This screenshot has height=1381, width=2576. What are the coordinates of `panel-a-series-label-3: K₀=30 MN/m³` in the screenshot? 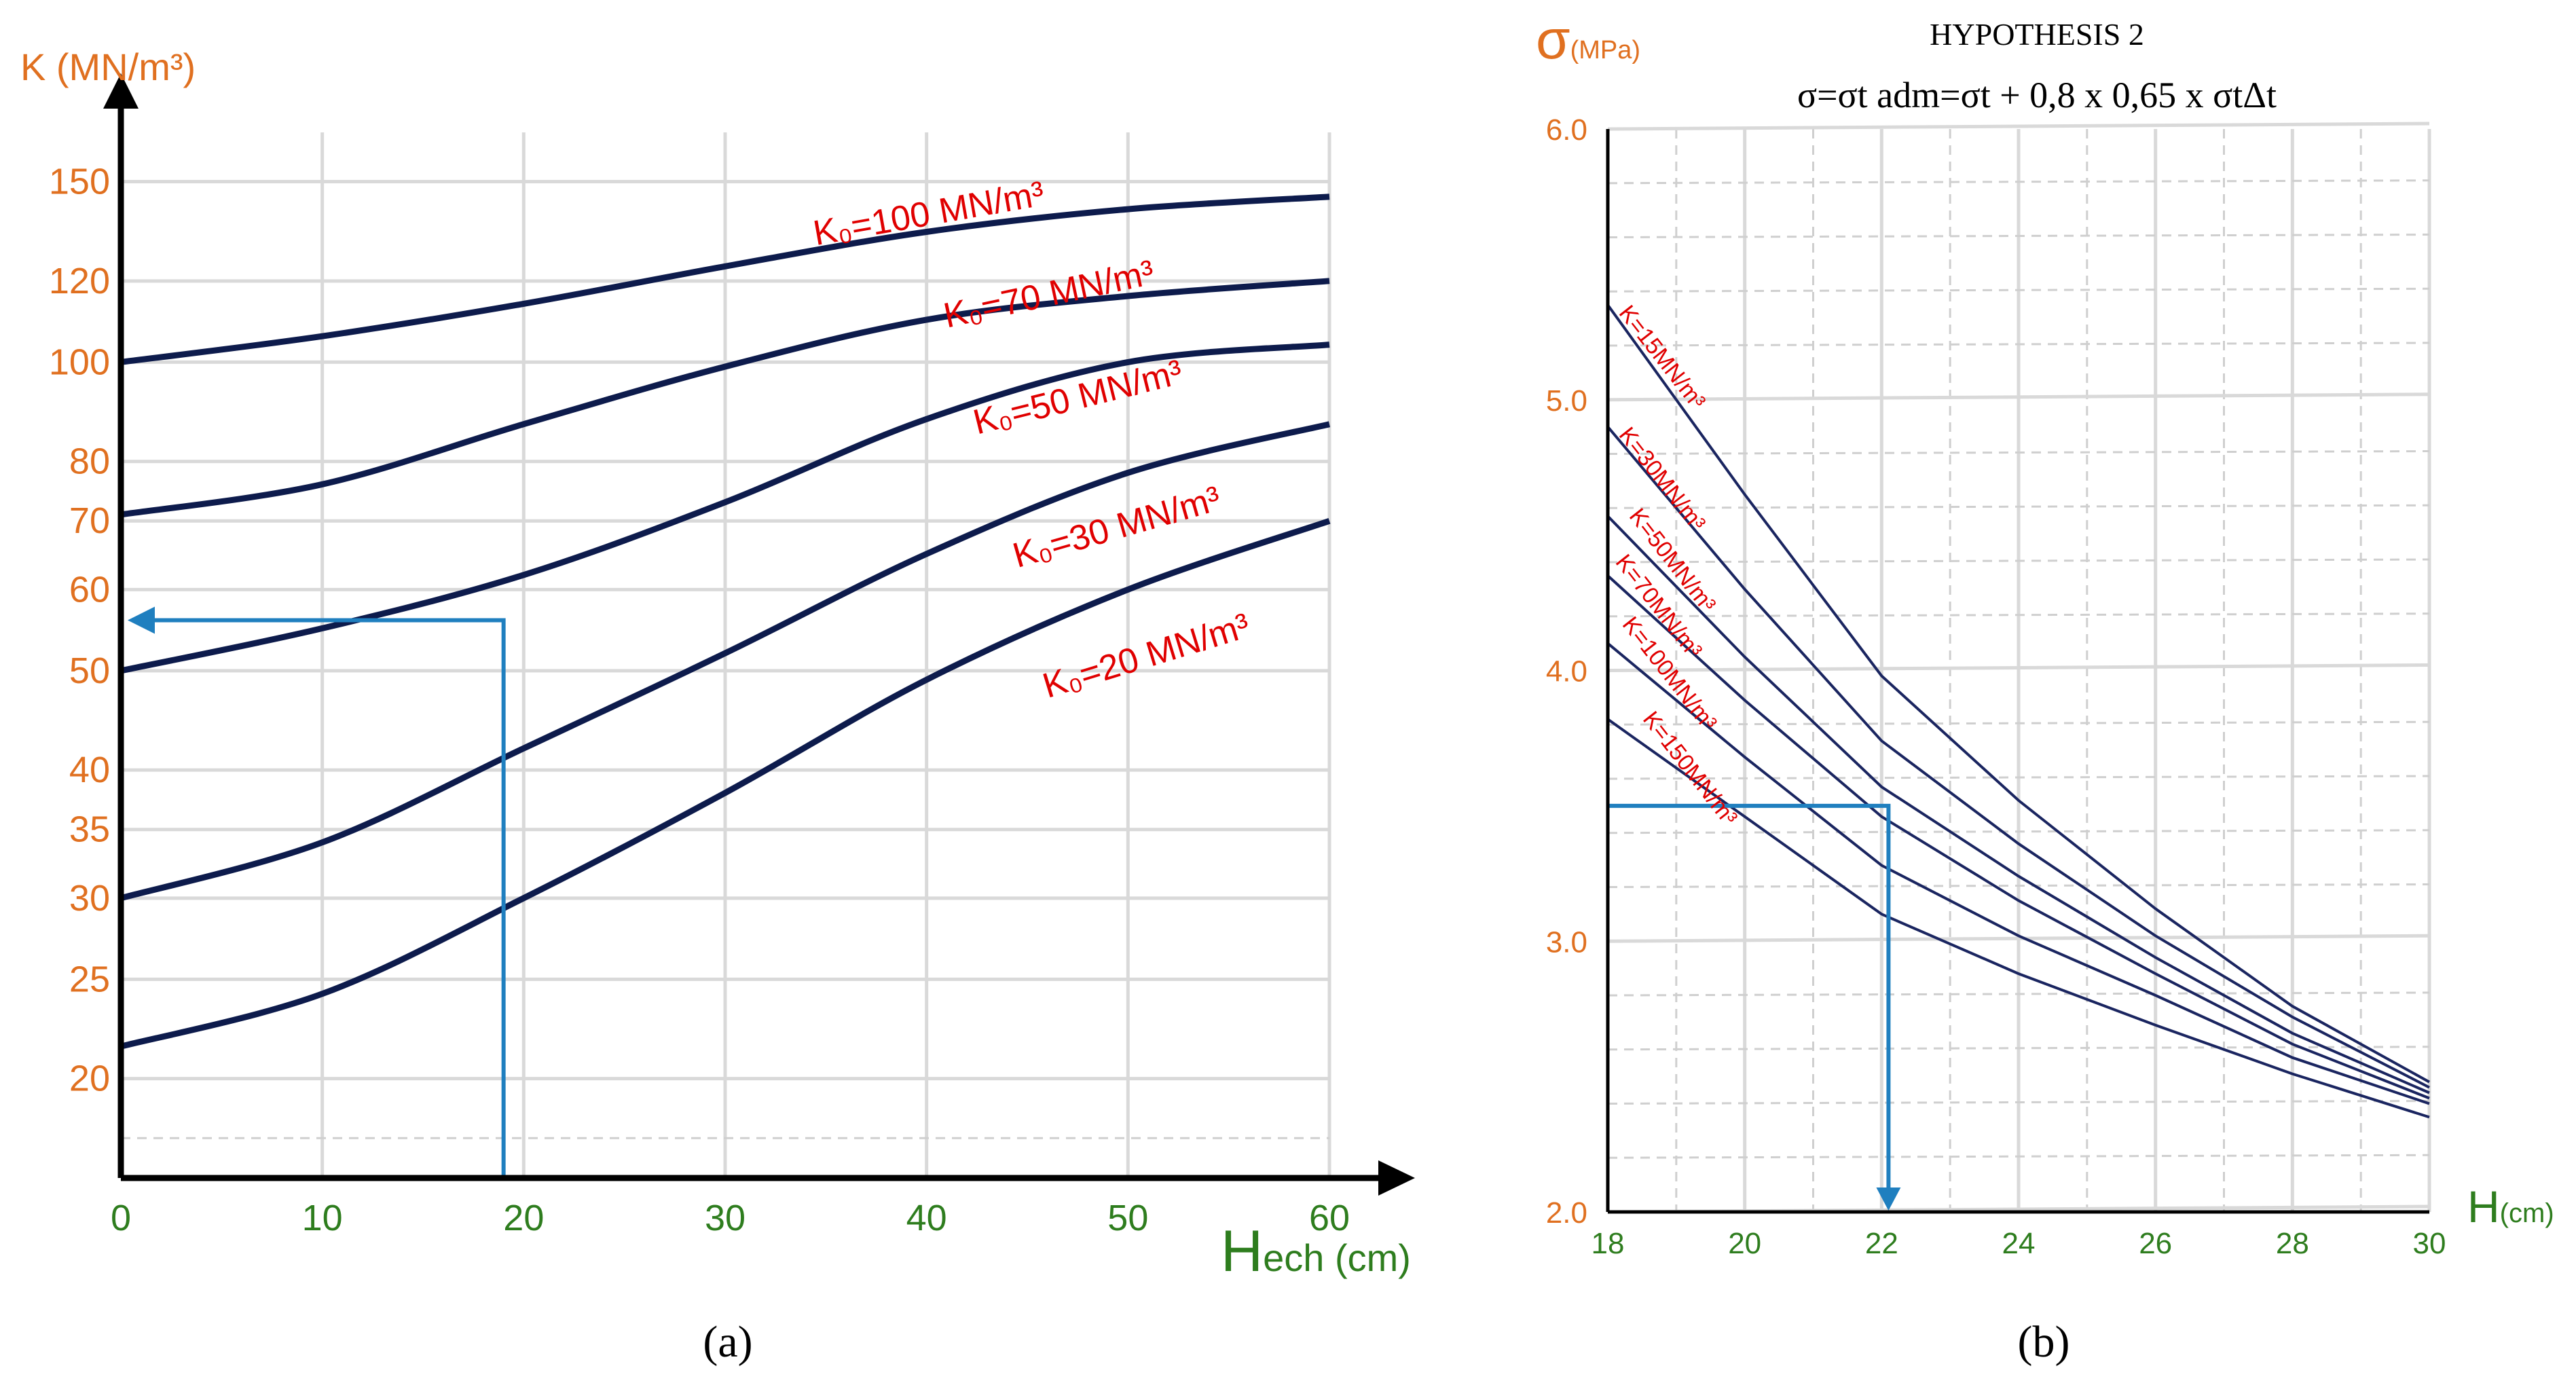 It's located at (1116, 527).